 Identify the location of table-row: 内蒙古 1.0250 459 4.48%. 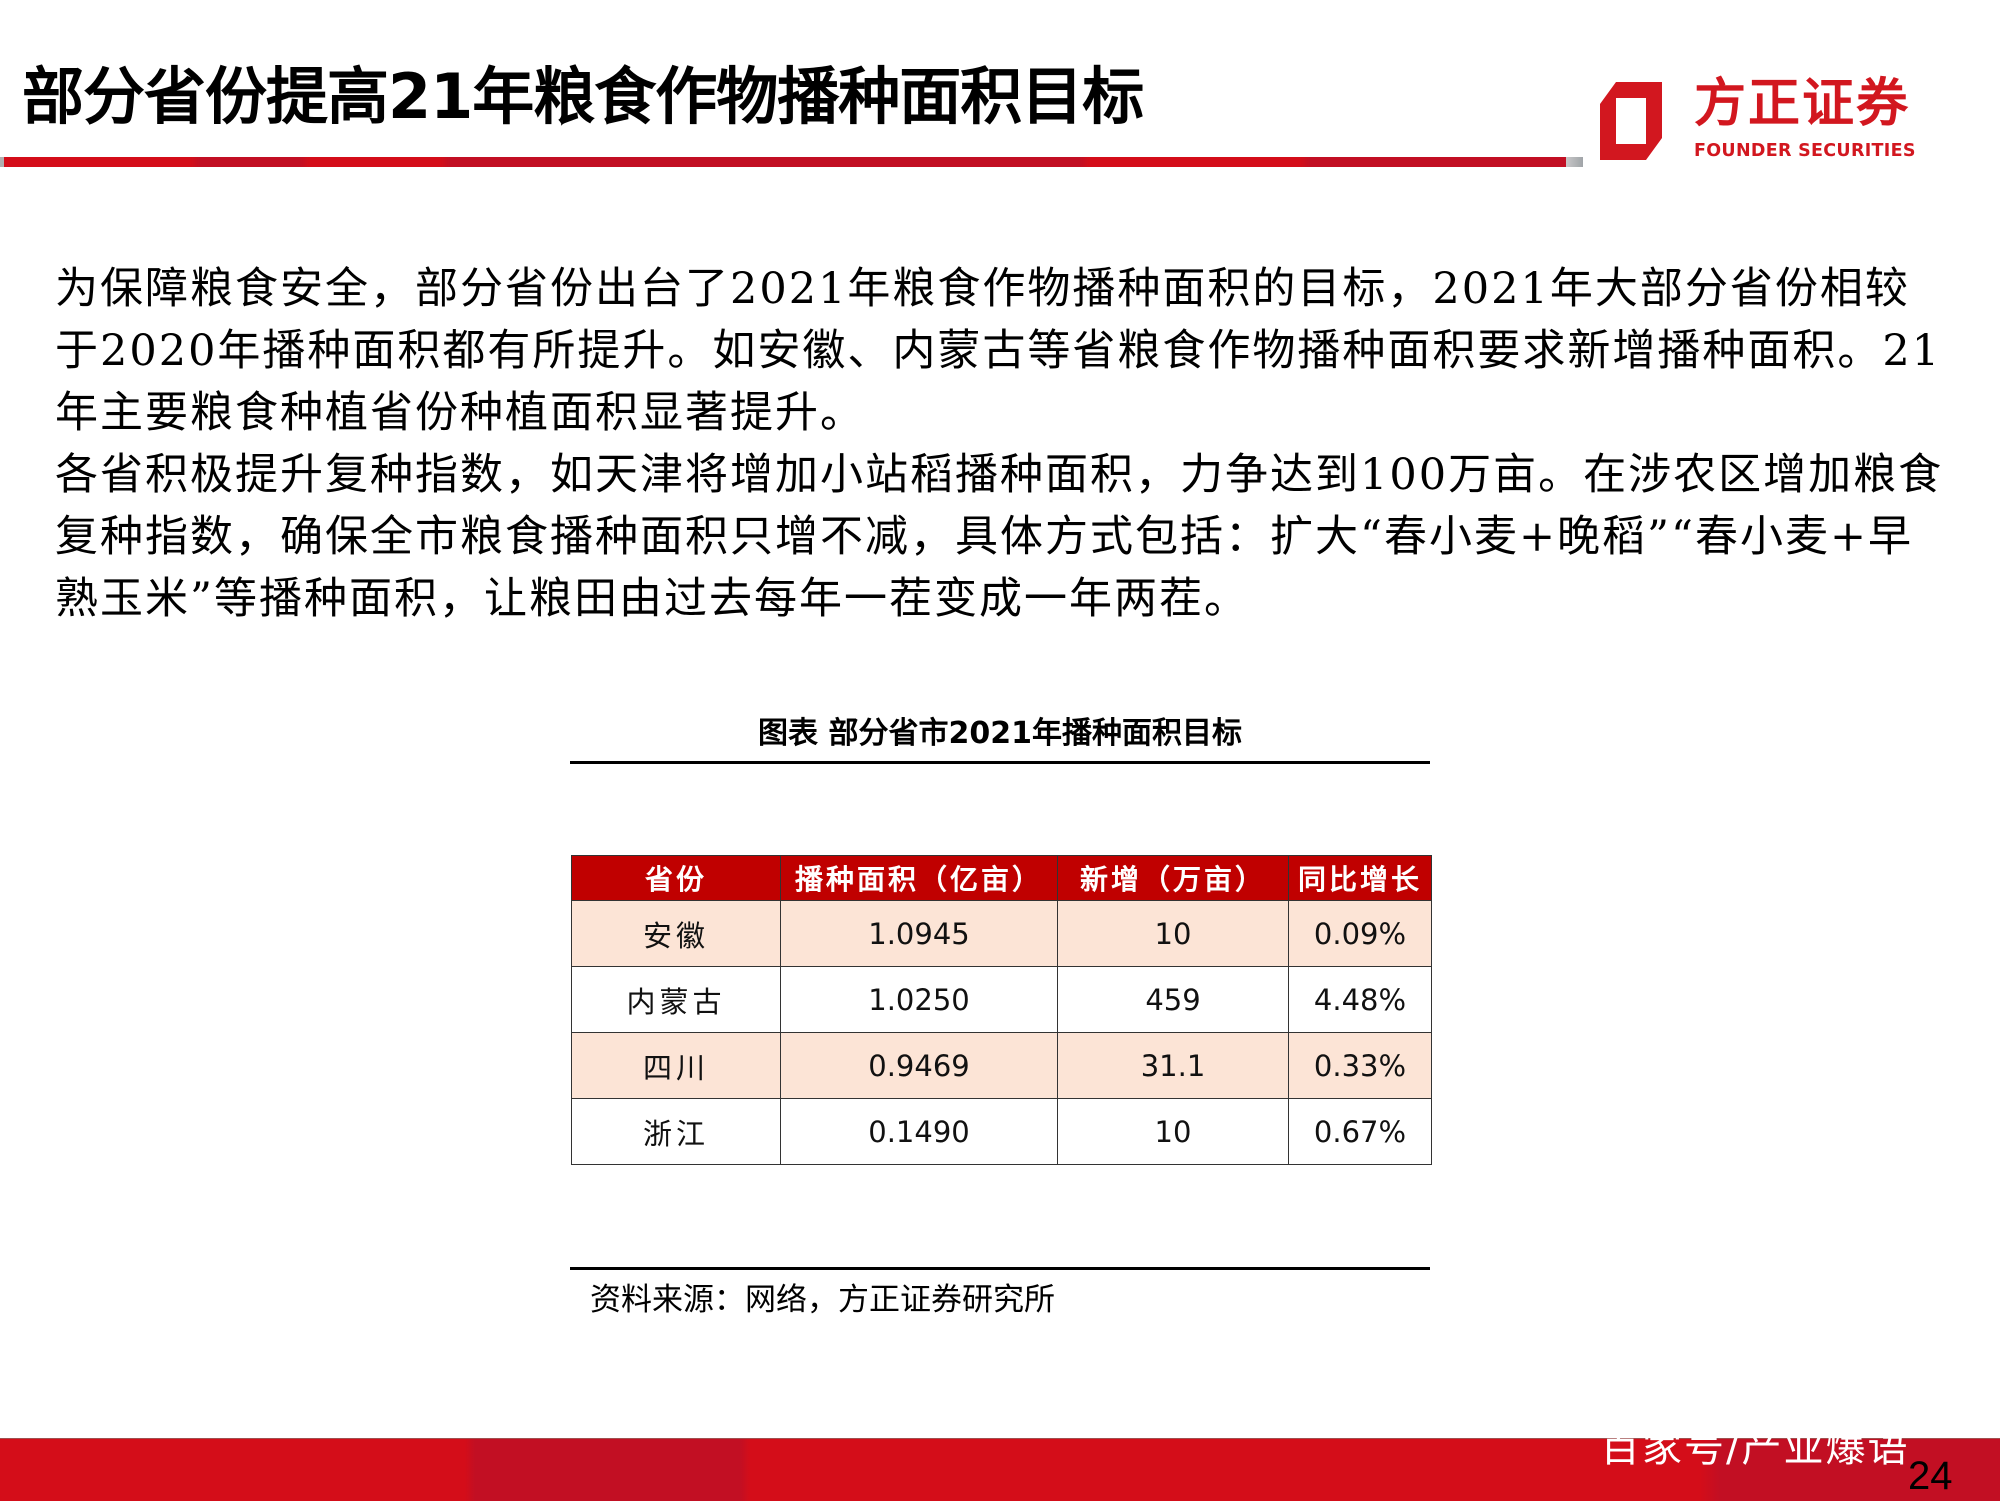
(1001, 999).